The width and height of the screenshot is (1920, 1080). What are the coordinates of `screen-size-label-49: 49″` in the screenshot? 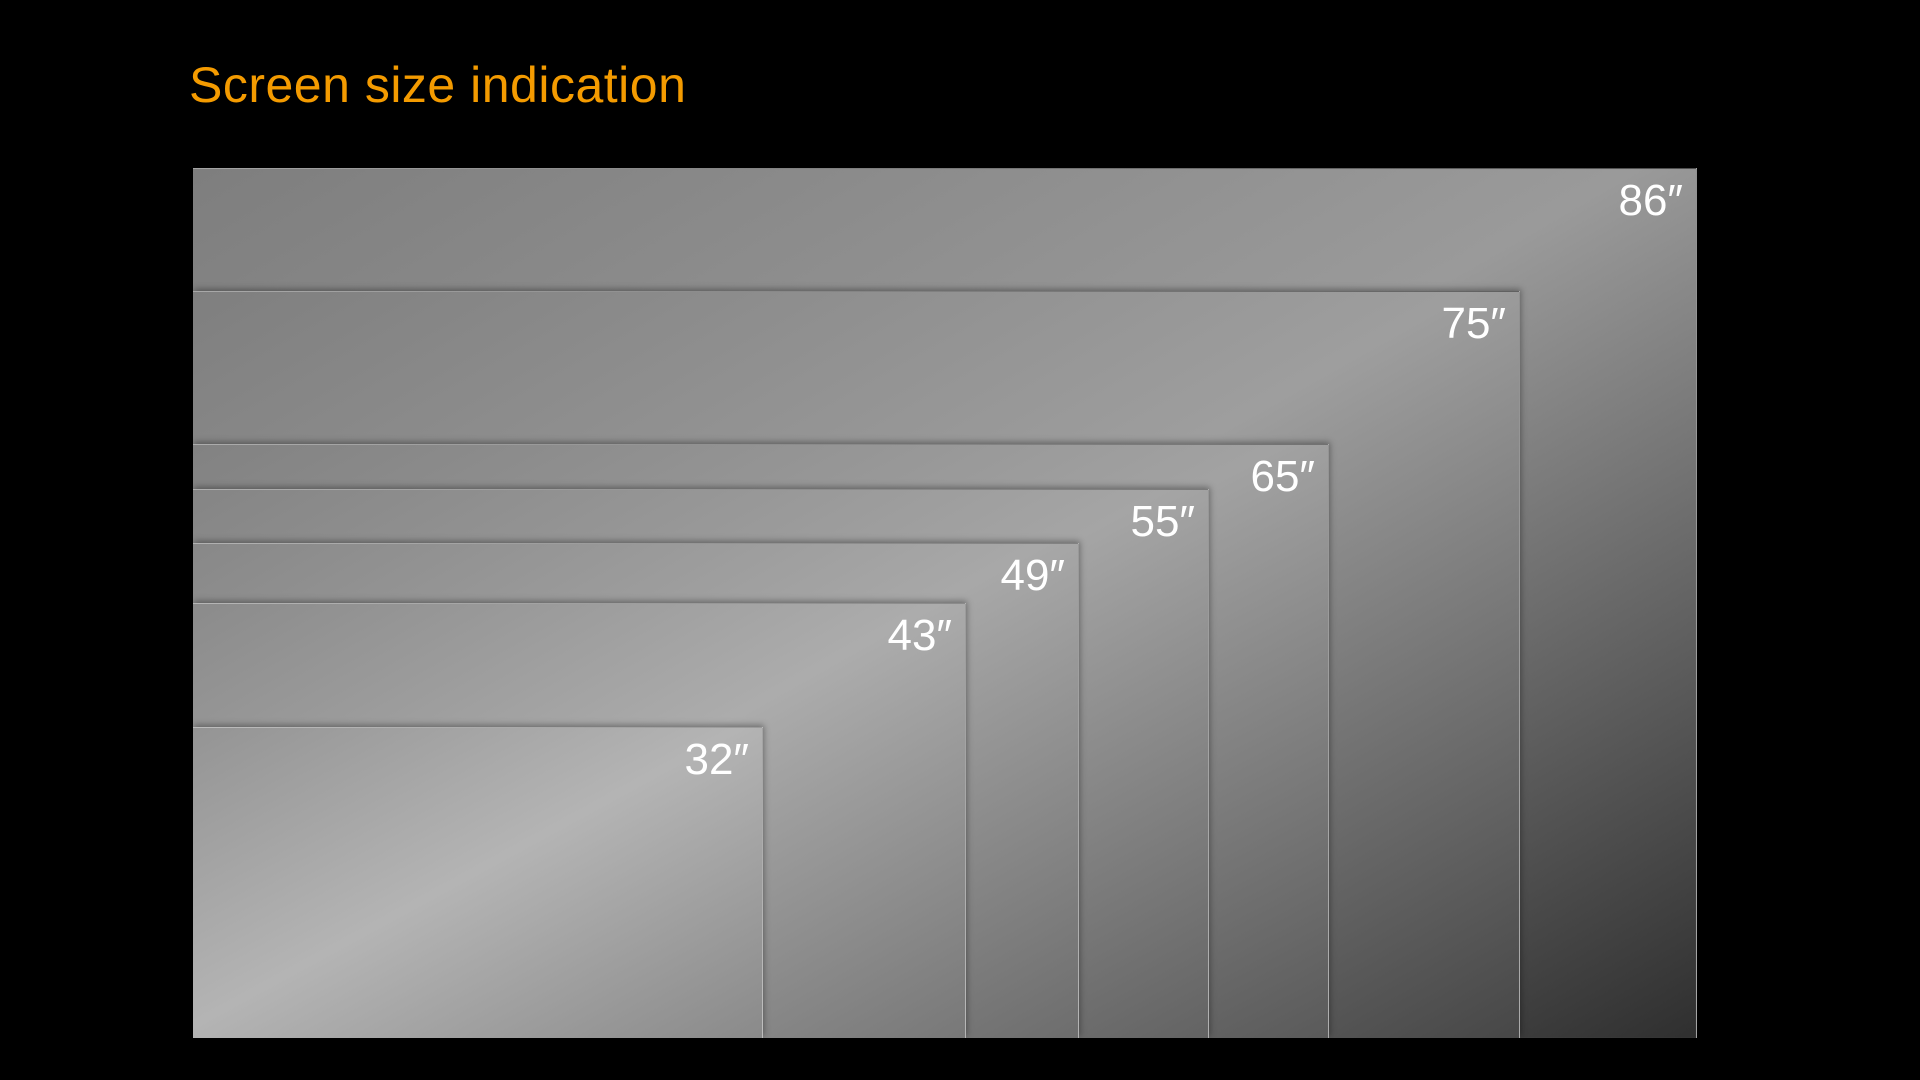 It's located at (1032, 575).